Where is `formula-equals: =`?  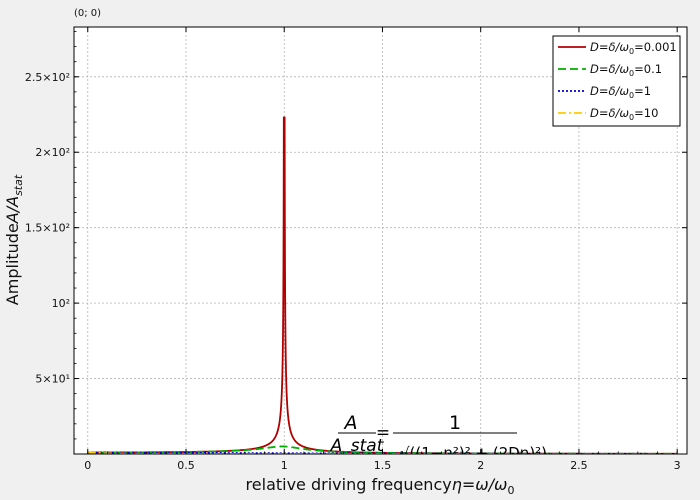 formula-equals: = is located at coordinates (383, 433).